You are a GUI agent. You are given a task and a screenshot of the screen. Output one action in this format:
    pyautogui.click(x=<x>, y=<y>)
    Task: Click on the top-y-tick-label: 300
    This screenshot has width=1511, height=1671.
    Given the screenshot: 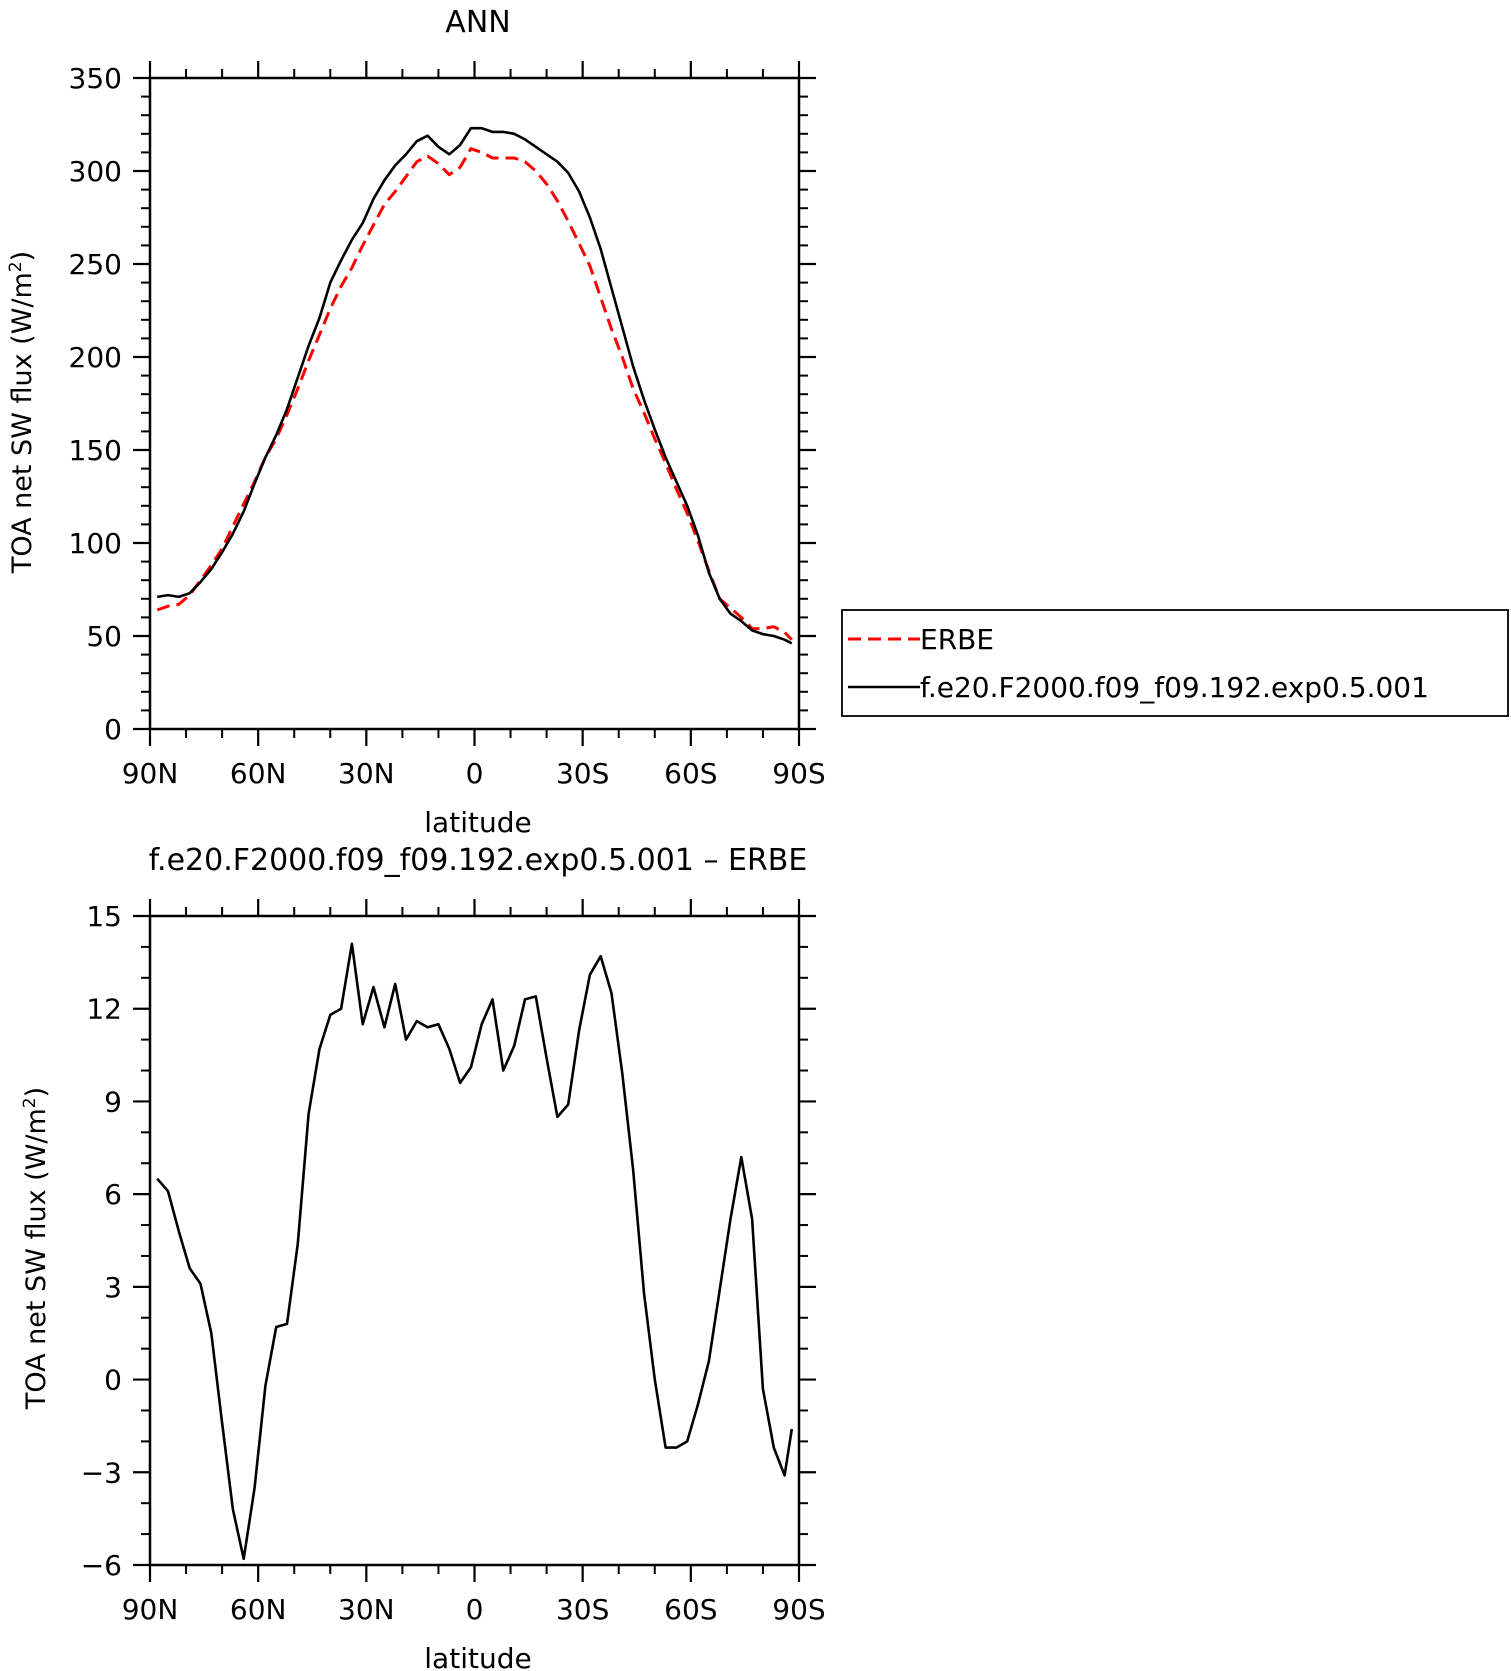 What is the action you would take?
    pyautogui.click(x=95, y=171)
    